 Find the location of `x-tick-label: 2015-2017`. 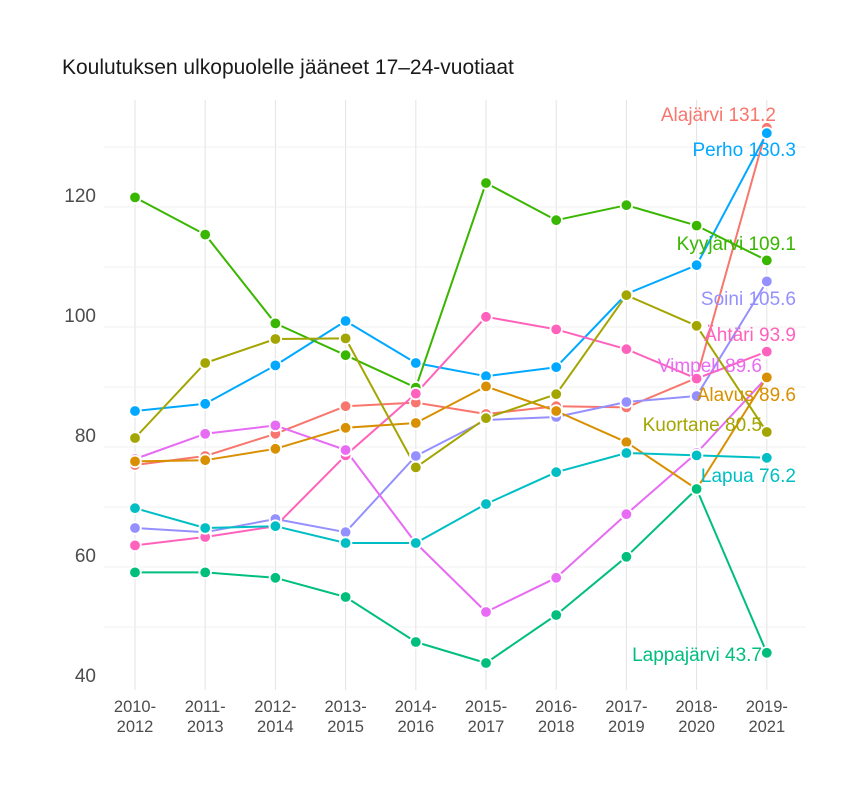

x-tick-label: 2015-2017 is located at coordinates (486, 717).